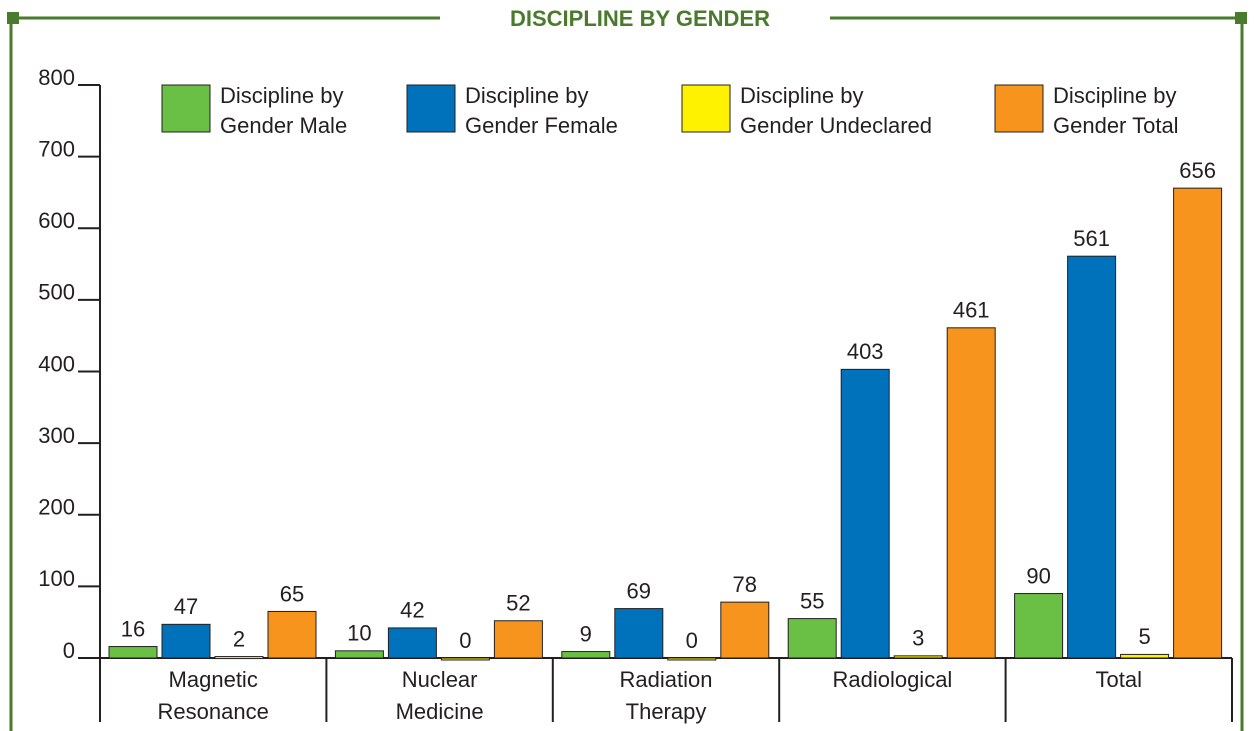 This screenshot has height=731, width=1255. What do you see at coordinates (359, 633) in the screenshot?
I see `value-label: 10` at bounding box center [359, 633].